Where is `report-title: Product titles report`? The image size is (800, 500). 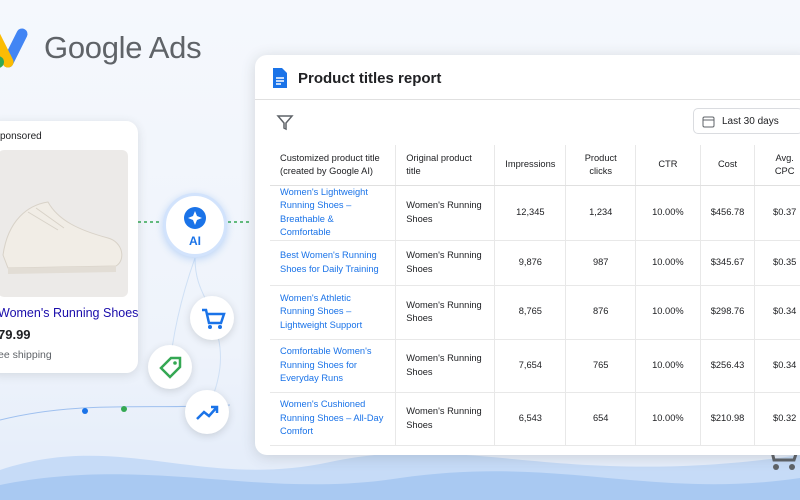 report-title: Product titles report is located at coordinates (370, 78).